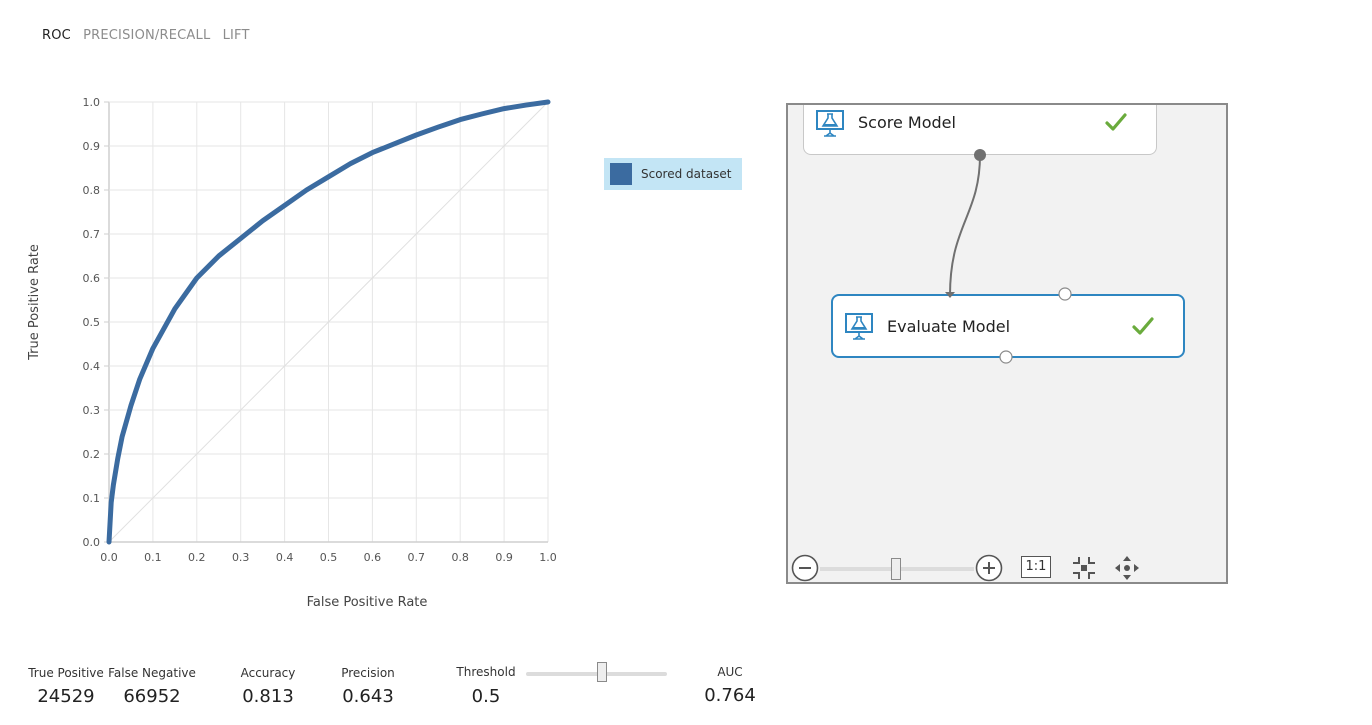 Image resolution: width=1372 pixels, height=725 pixels. I want to click on connector-wire, so click(965, 225).